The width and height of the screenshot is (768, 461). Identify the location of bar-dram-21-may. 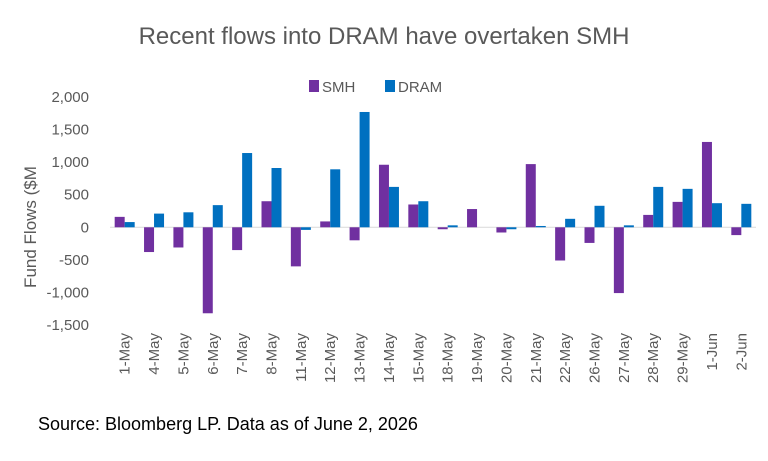
(540, 226).